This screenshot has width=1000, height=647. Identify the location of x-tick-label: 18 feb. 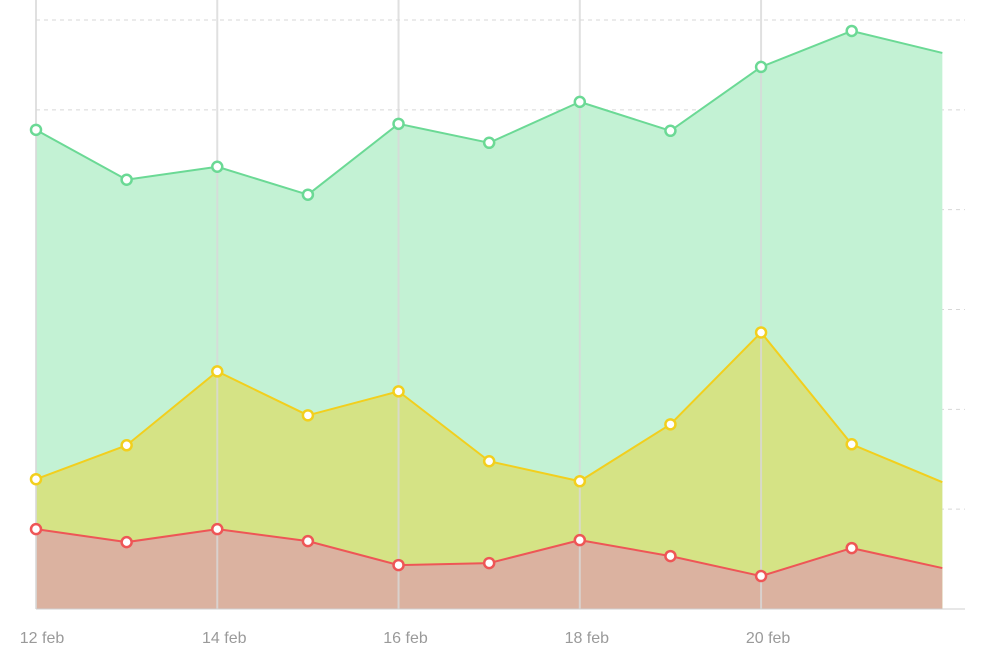
(587, 638).